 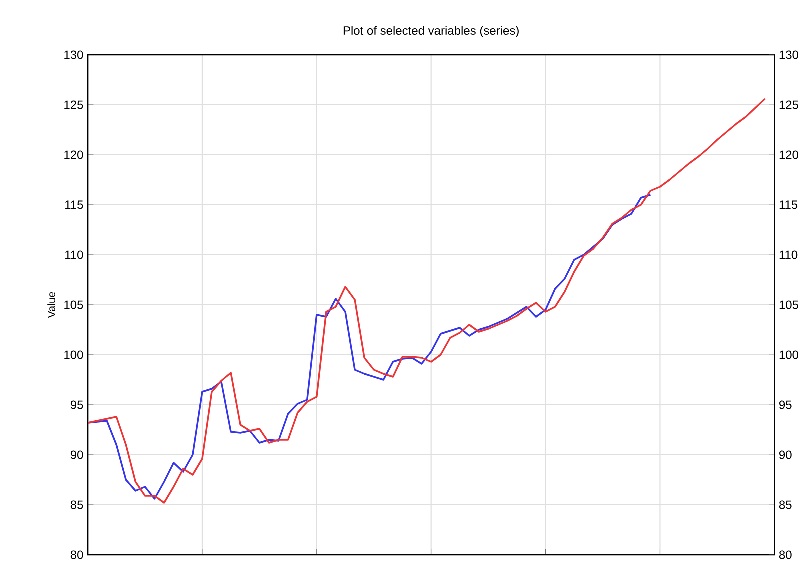 I want to click on y-tick-label: 95, so click(x=77, y=405).